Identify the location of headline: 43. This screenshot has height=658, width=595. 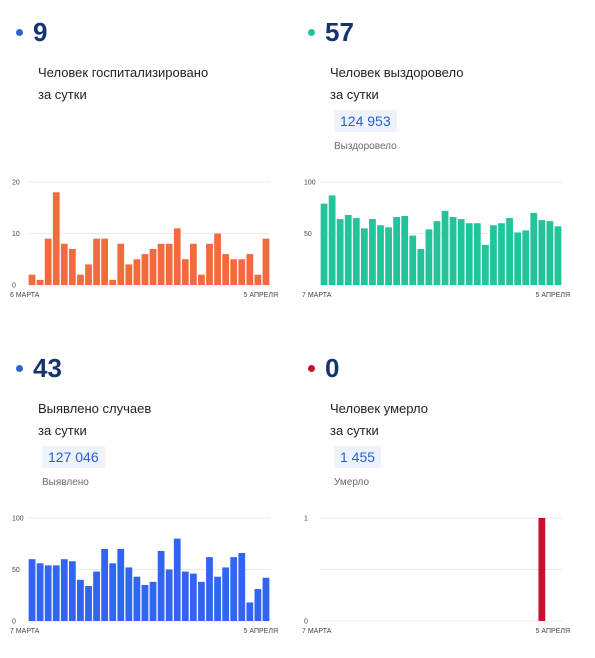
(39, 368).